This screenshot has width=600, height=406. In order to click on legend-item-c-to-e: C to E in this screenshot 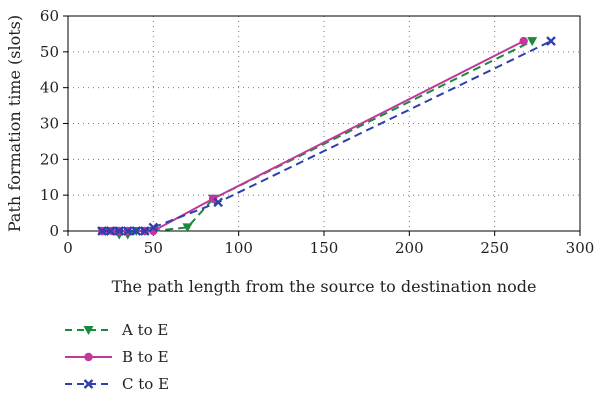, I will do `click(117, 384)`.